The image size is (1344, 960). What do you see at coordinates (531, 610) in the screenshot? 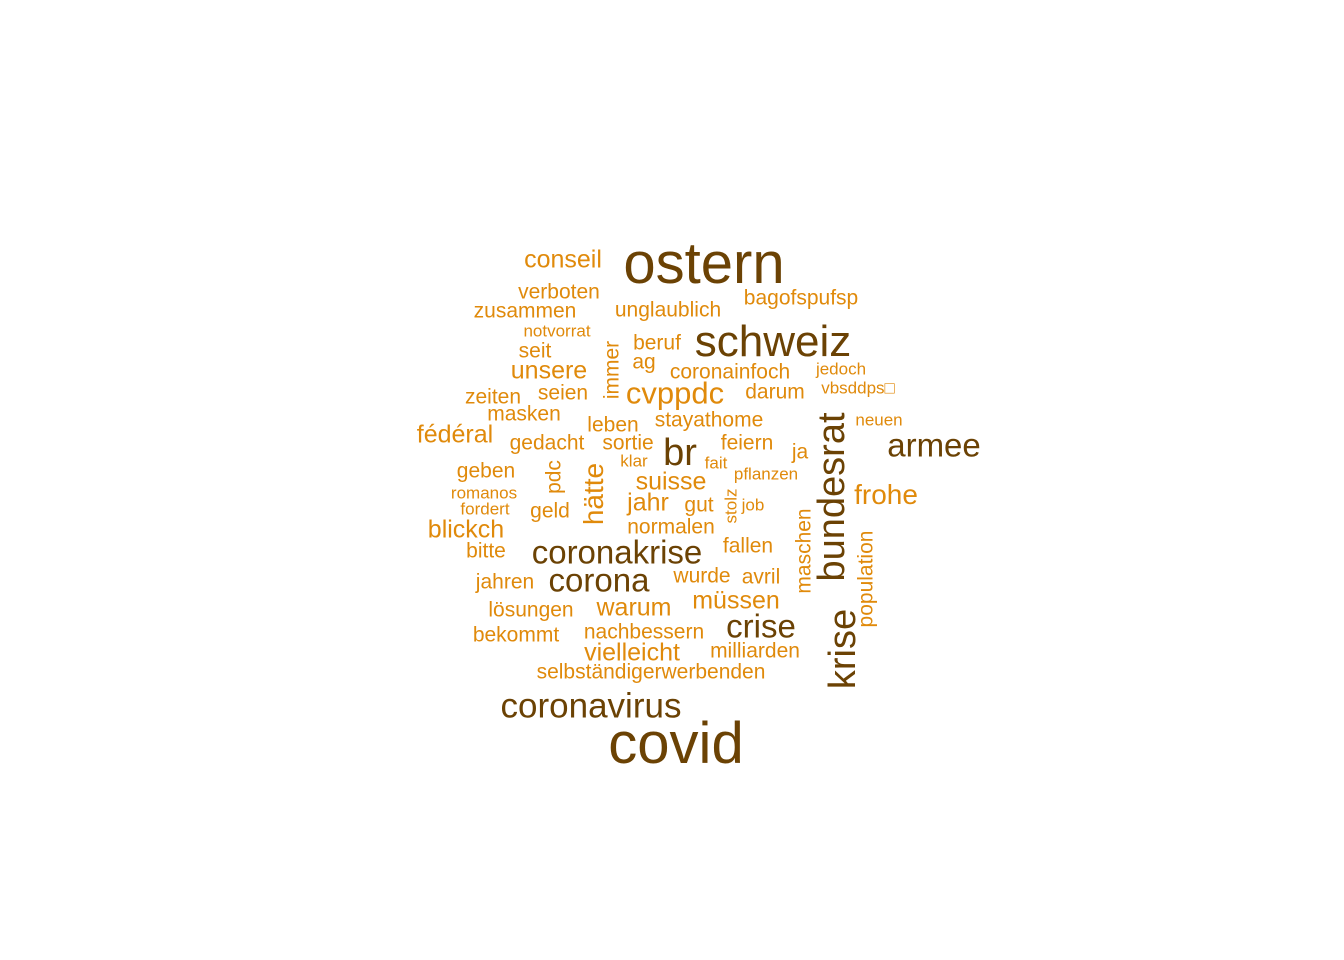
I see `word-losungen: lösungen` at bounding box center [531, 610].